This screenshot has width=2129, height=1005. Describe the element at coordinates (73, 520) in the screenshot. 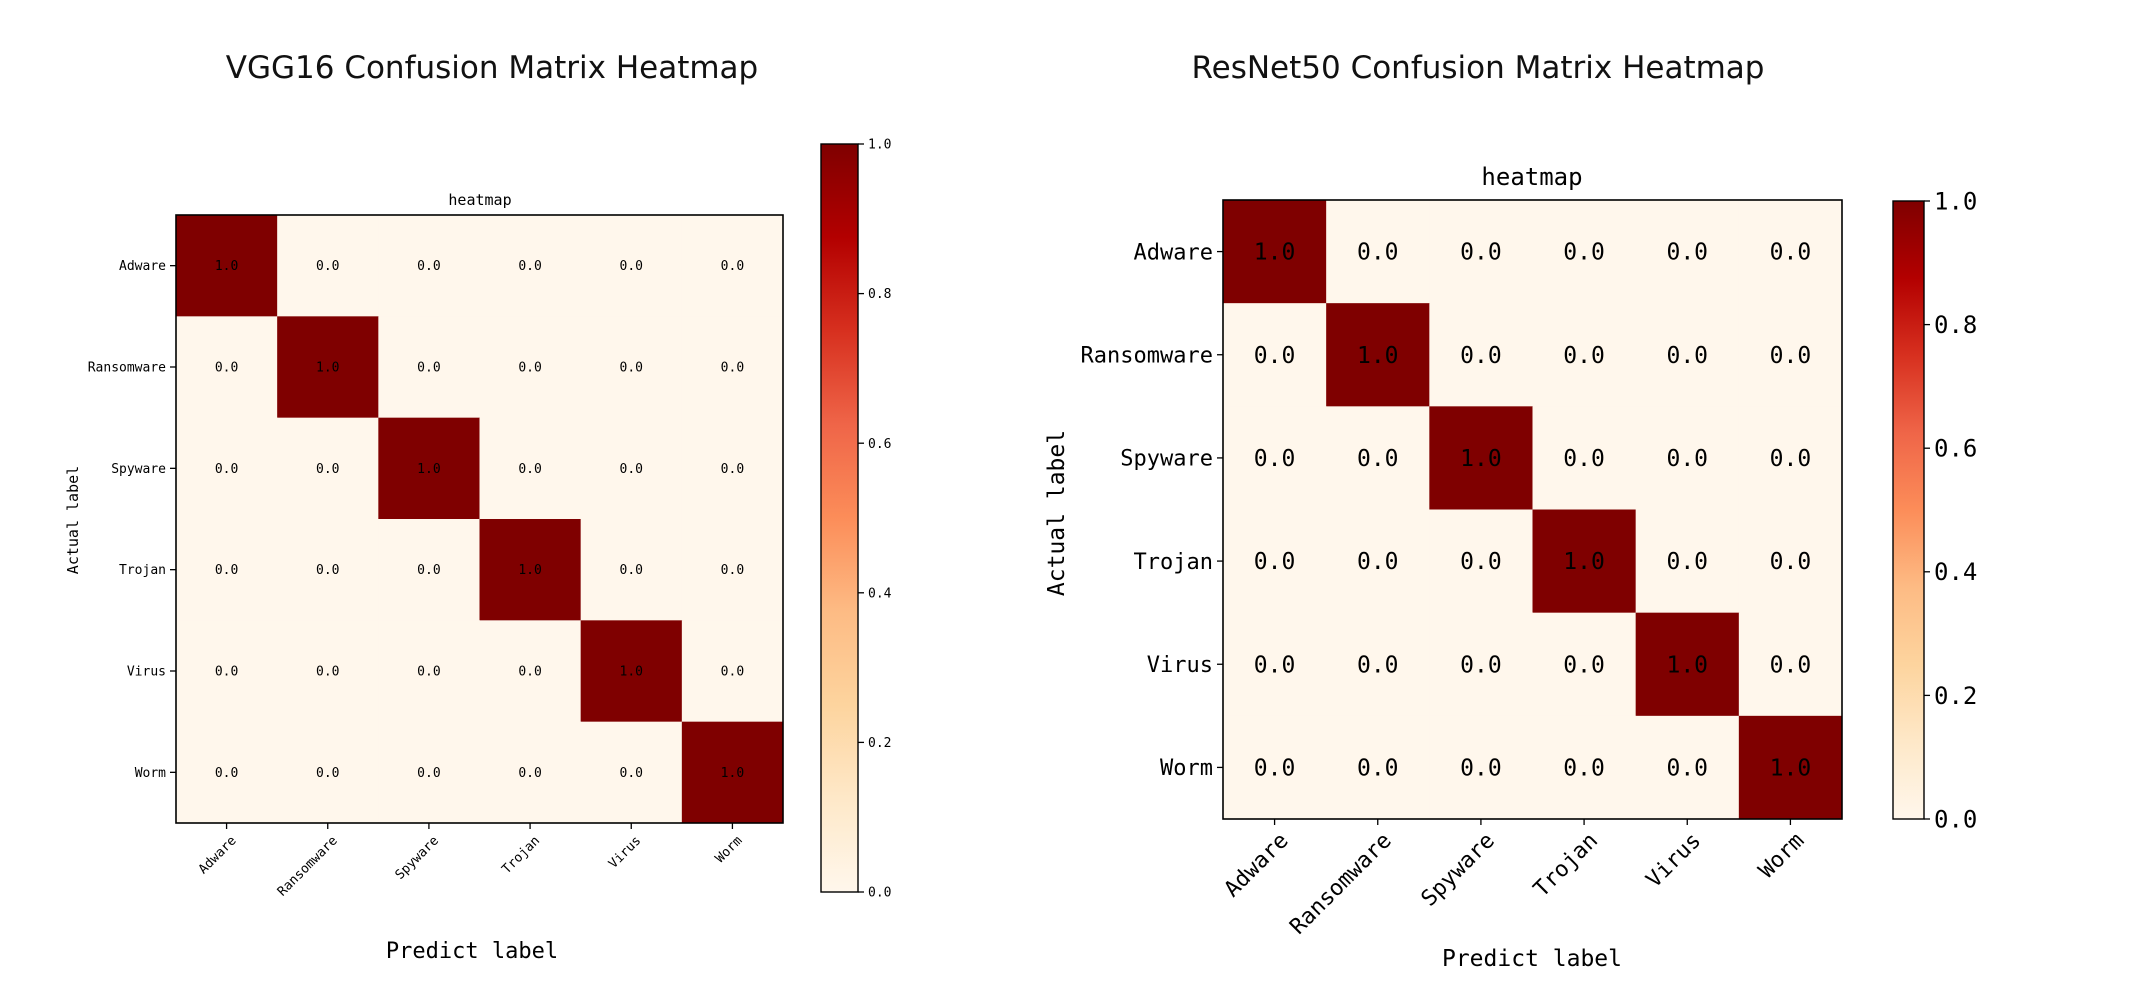

I see `vgg16-ylabel: Actual label` at that location.